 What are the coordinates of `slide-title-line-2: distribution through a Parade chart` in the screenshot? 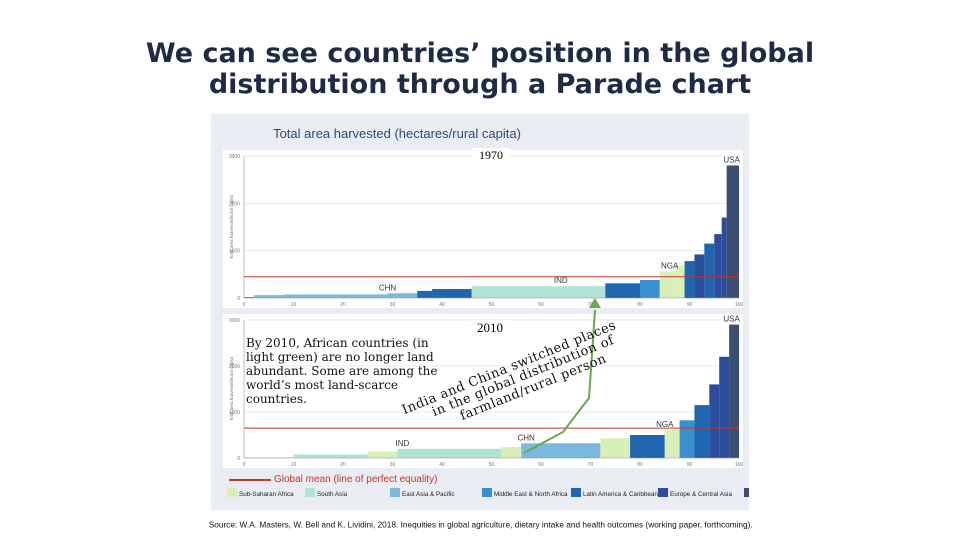 It's located at (480, 84).